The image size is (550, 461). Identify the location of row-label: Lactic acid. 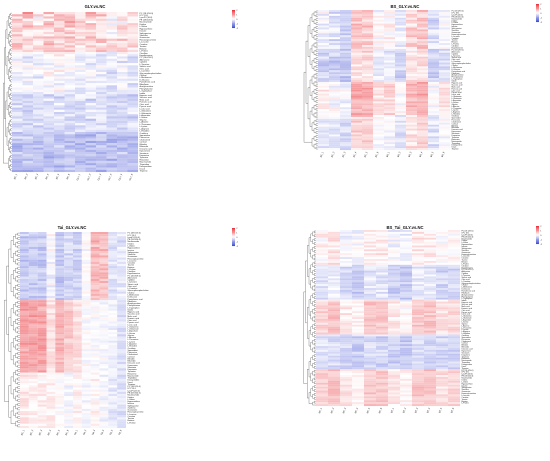
(466, 314).